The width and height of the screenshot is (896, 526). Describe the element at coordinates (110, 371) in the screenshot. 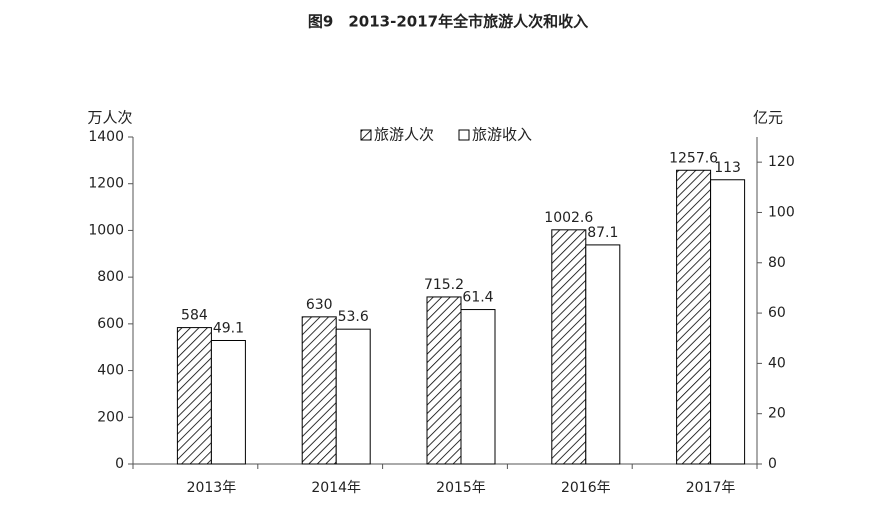

I see `y-tick-label: 400` at that location.